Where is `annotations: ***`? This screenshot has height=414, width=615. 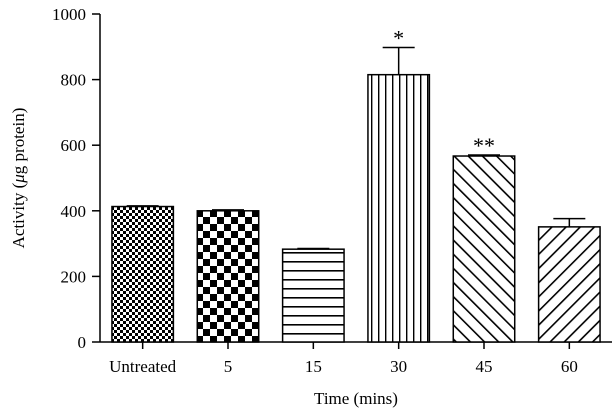
annotations: *** is located at coordinates (444, 91).